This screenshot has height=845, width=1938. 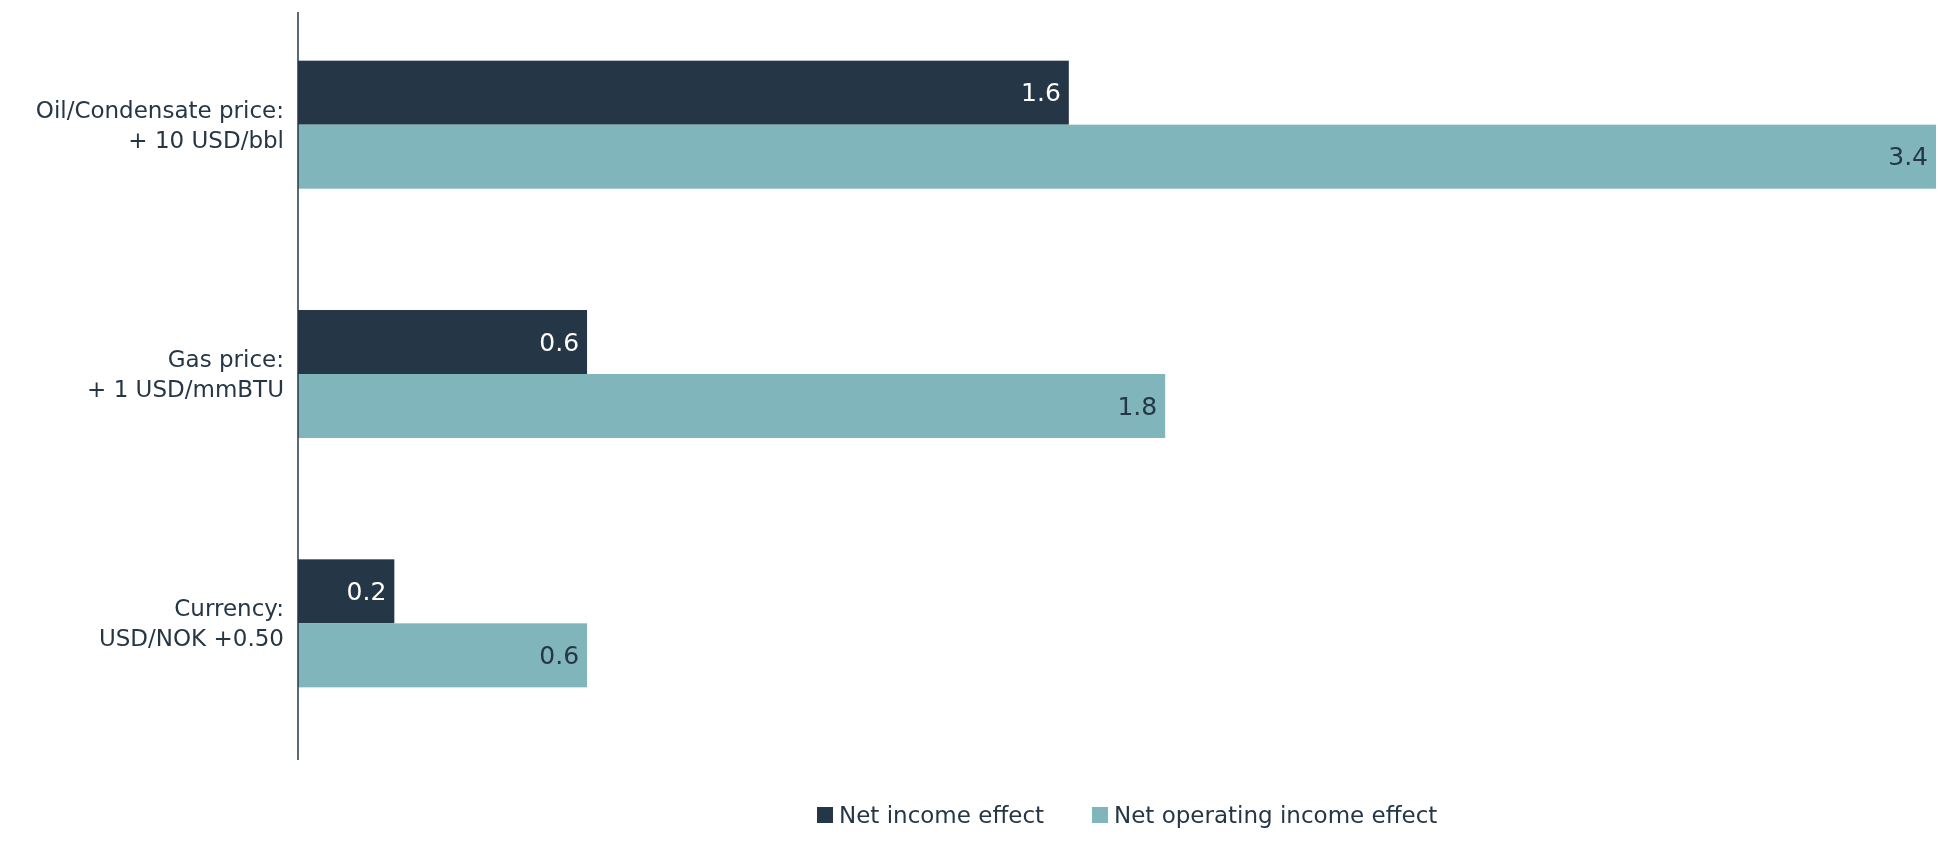 I want to click on legend-label: Net operating income effect, so click(x=1276, y=815).